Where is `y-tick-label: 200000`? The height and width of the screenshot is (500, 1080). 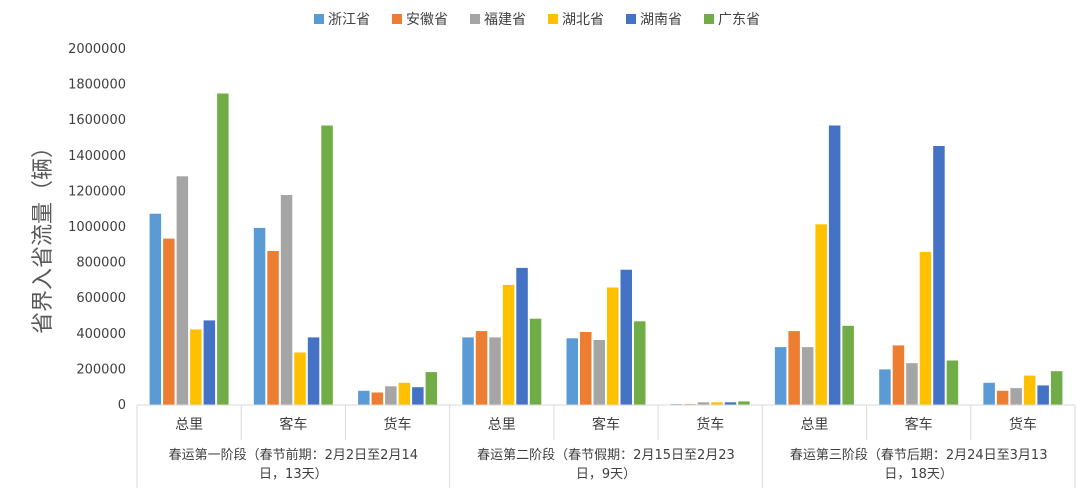 y-tick-label: 200000 is located at coordinates (101, 369).